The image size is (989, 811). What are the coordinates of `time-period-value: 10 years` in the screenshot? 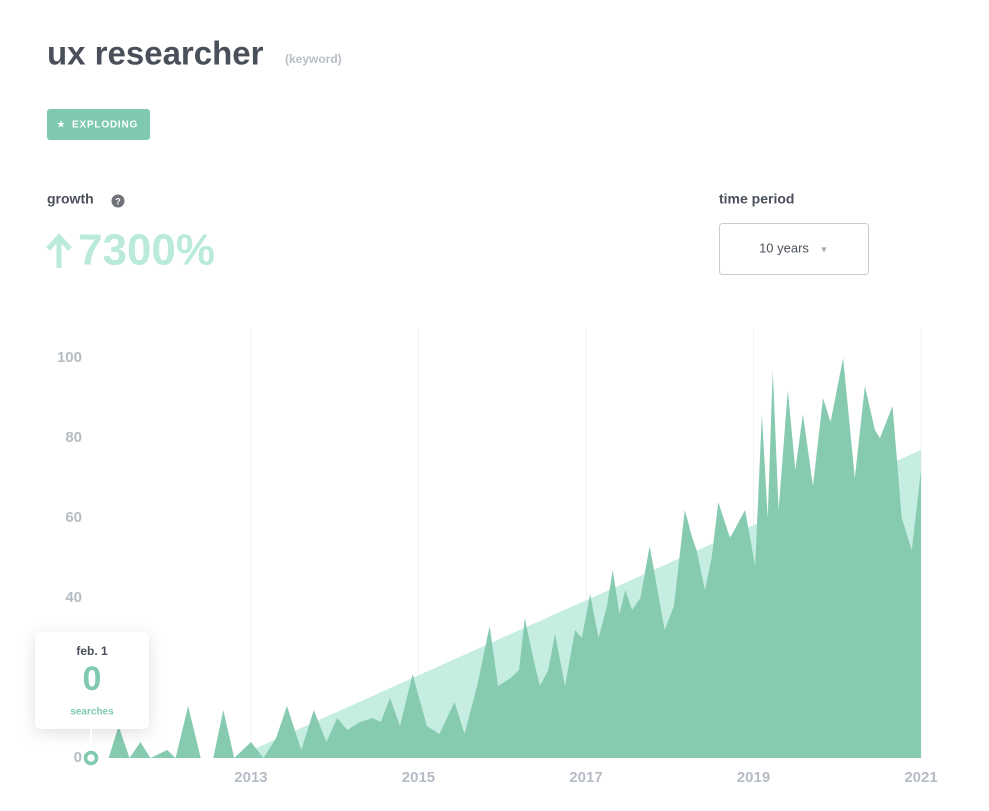 It's located at (784, 247).